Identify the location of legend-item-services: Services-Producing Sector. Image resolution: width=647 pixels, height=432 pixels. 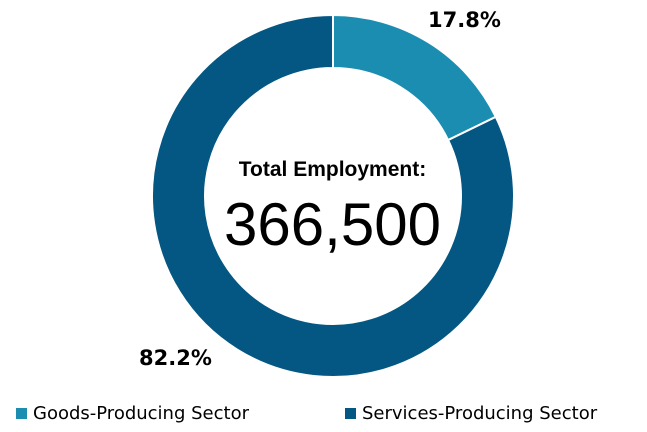
(471, 413).